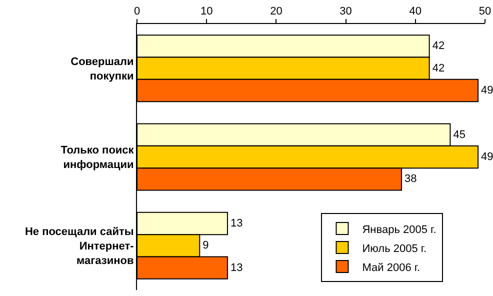  Describe the element at coordinates (137, 12) in the screenshot. I see `x-tick-label: 0` at that location.